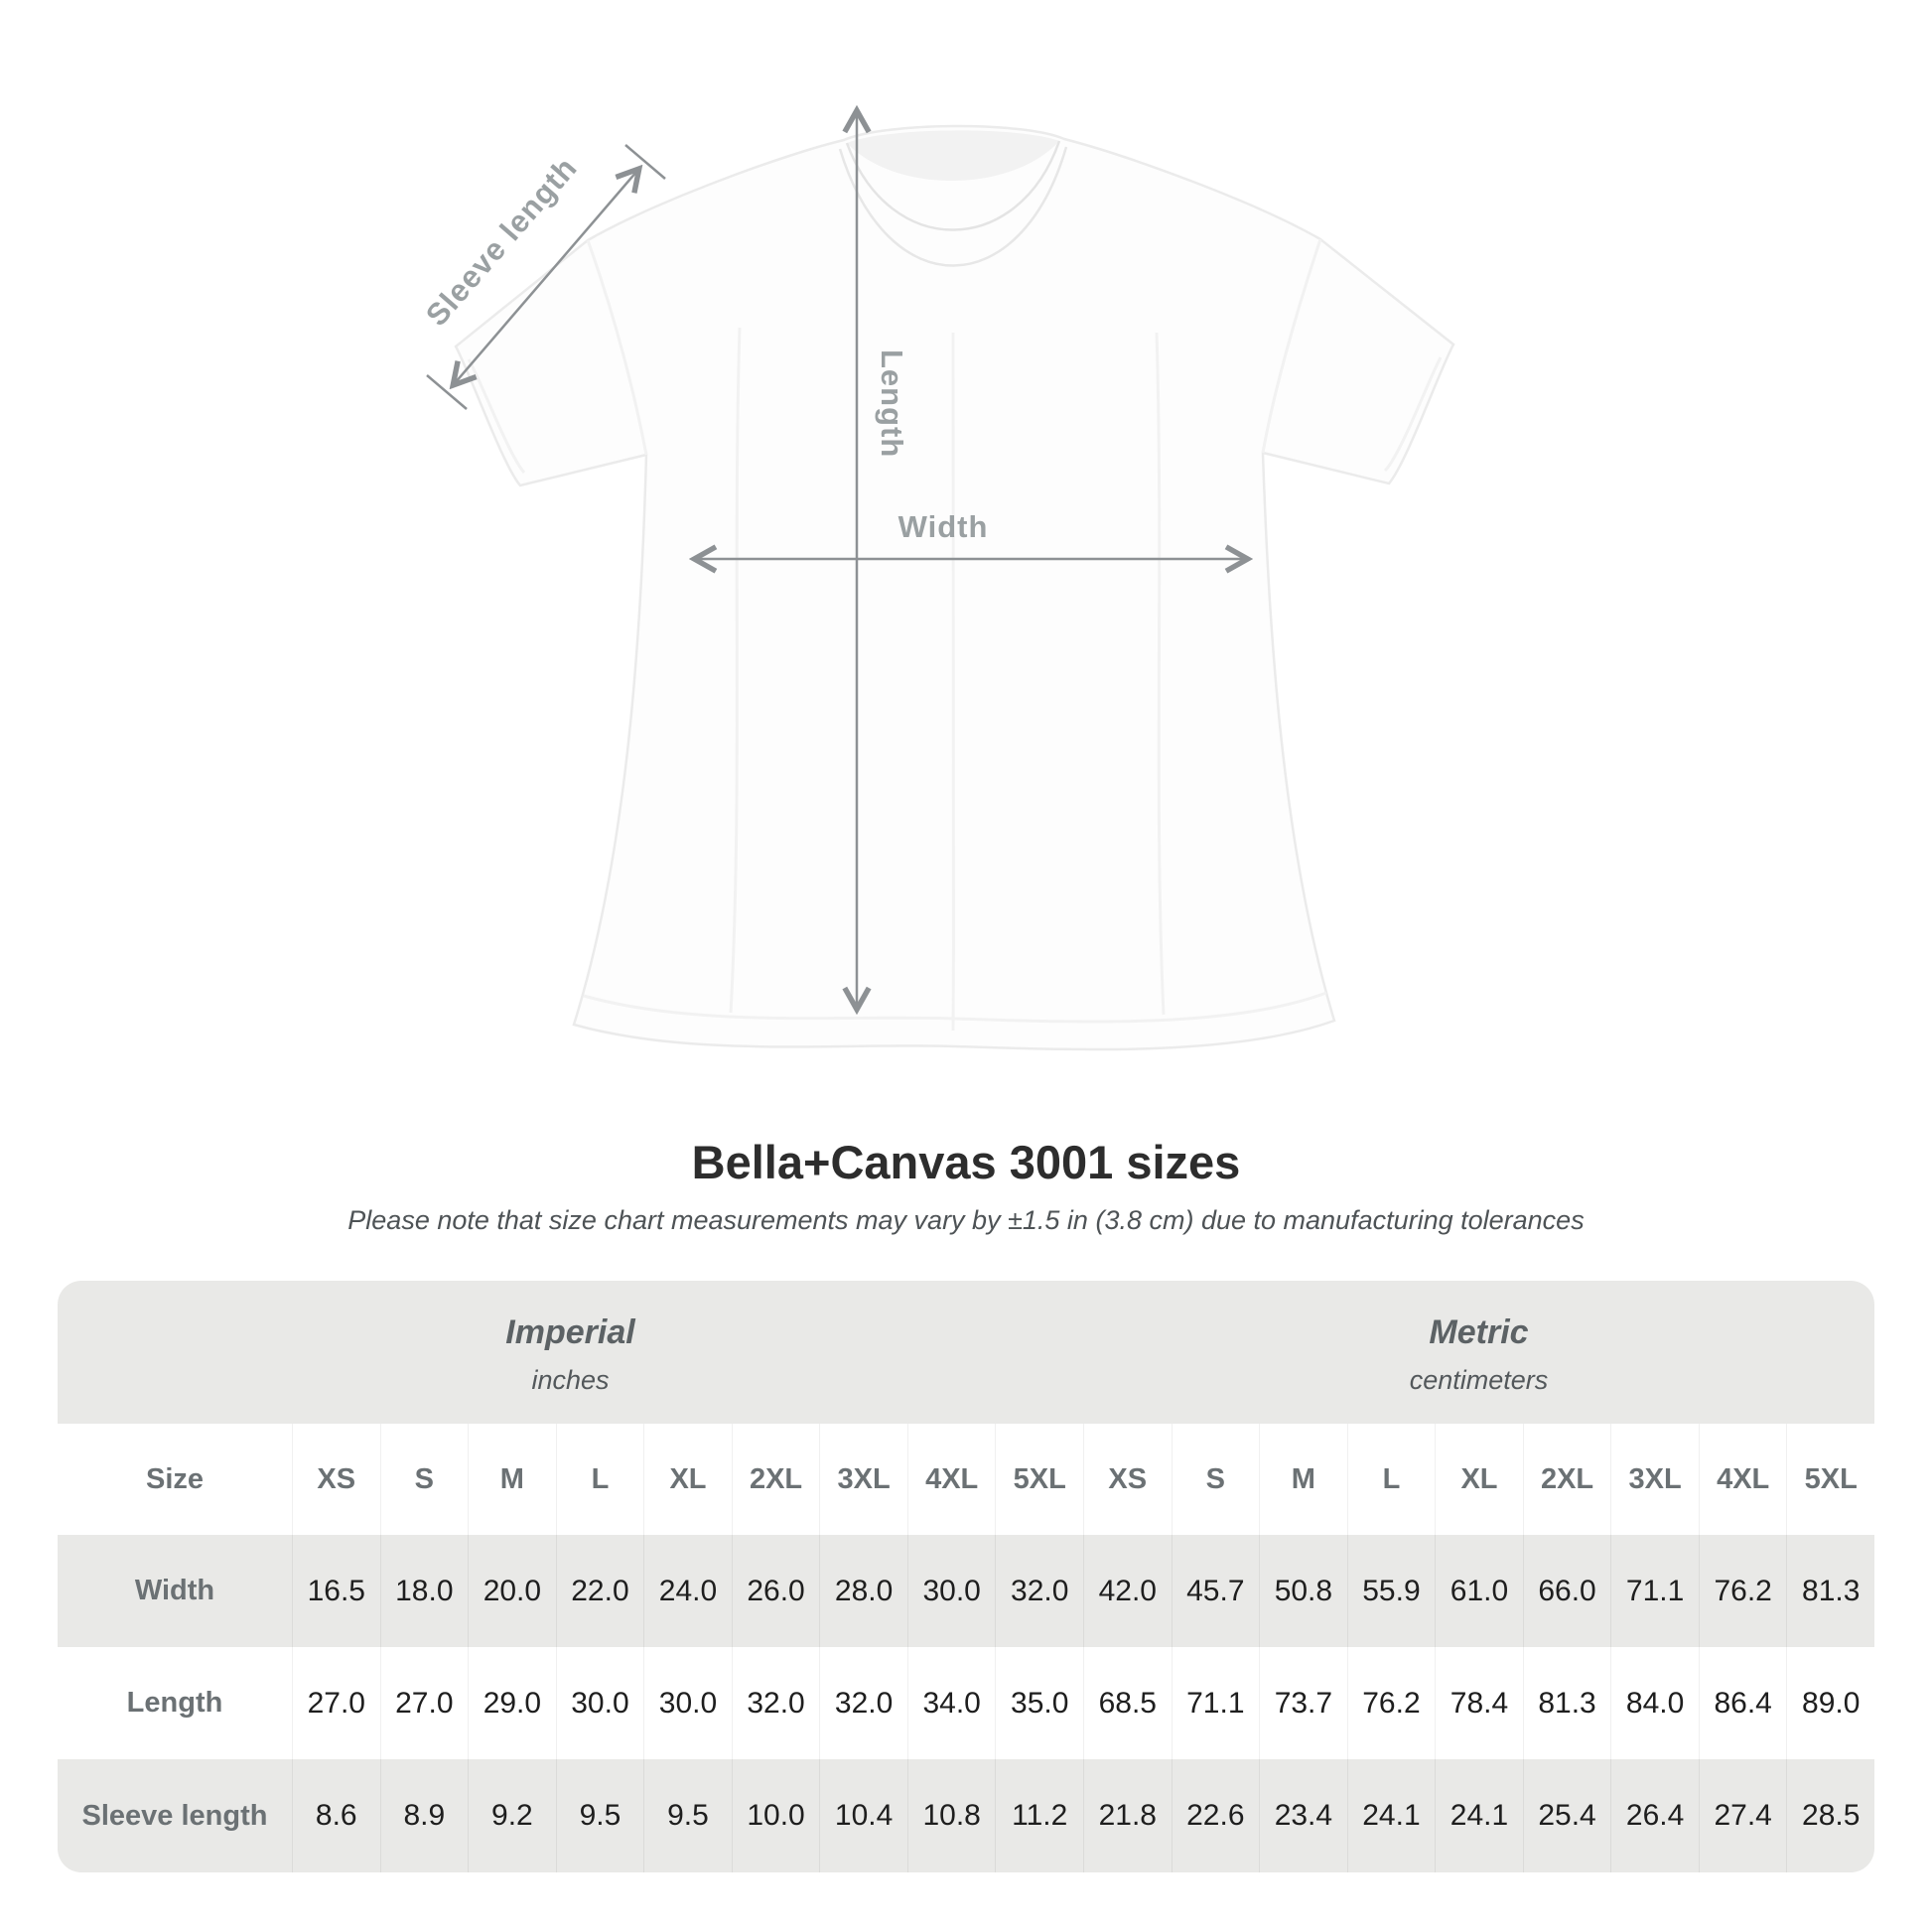 The height and width of the screenshot is (1932, 1932). Describe the element at coordinates (175, 1480) in the screenshot. I see `size-col-title: Size` at that location.